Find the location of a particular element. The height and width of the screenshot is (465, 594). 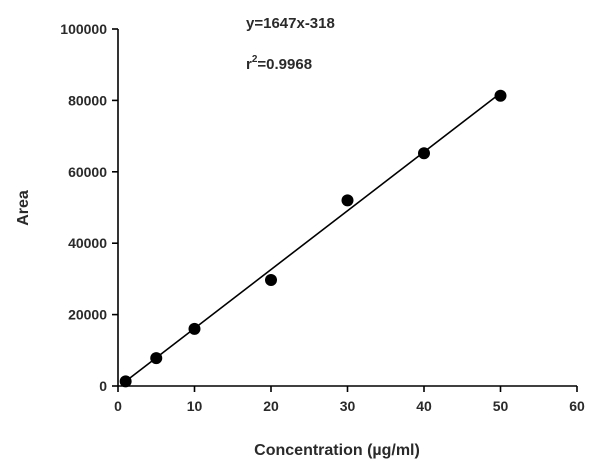

r-squared-prefix: r is located at coordinates (249, 64).